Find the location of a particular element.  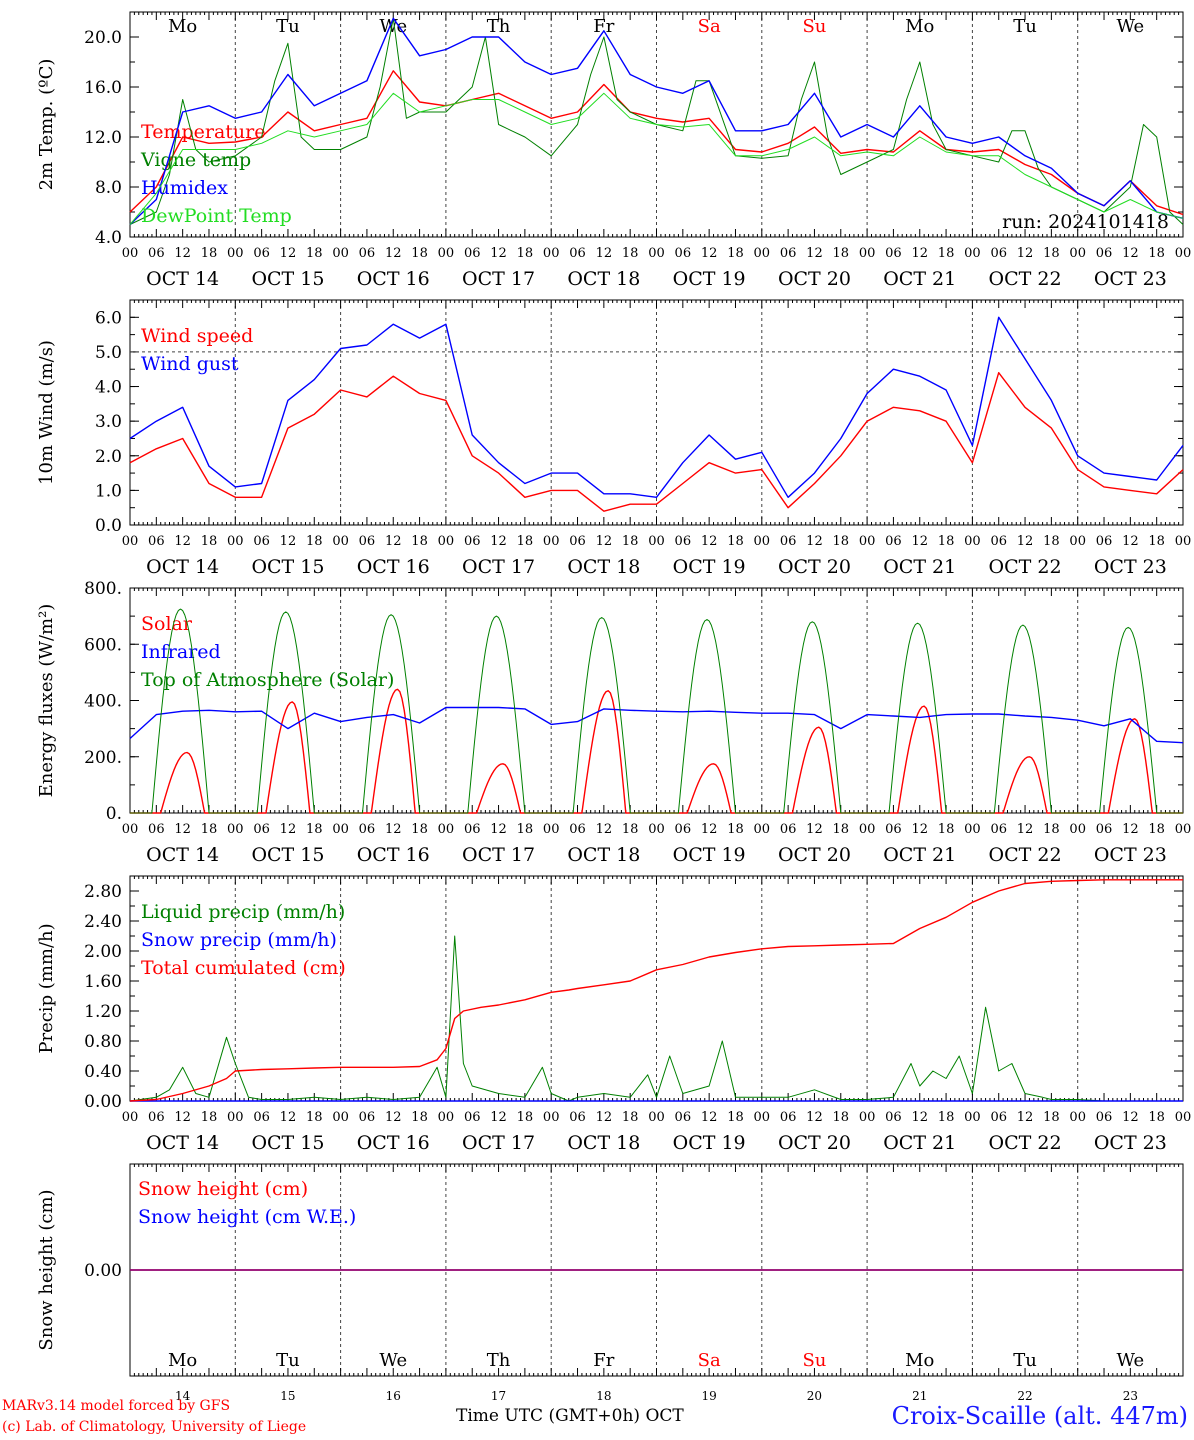

y-tick-label: 800. is located at coordinates (103, 589).